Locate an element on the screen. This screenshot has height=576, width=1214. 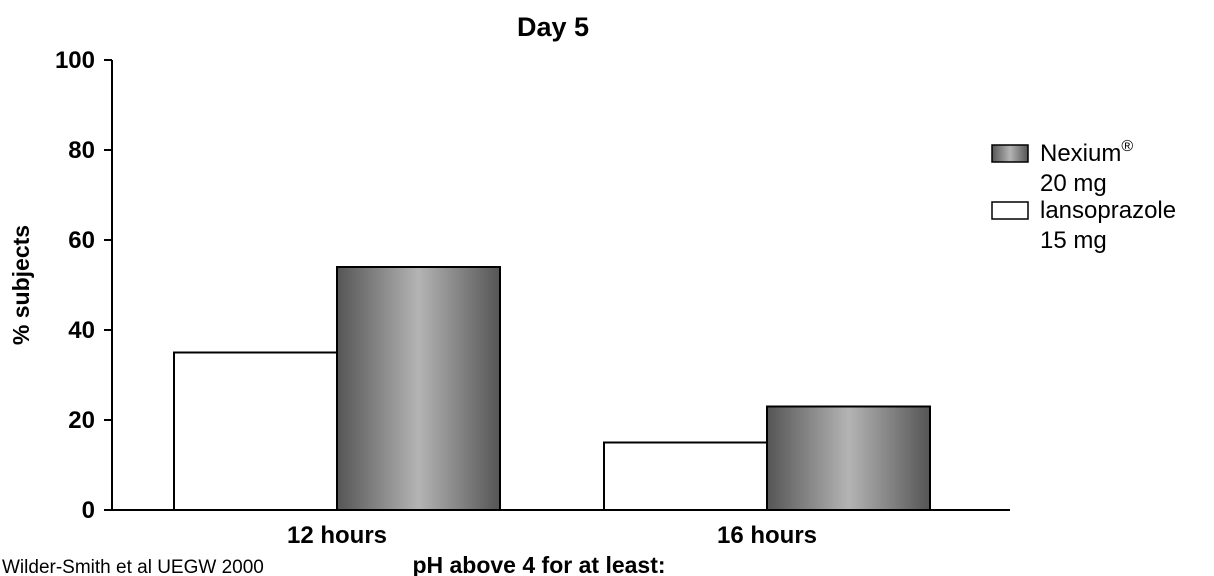
legend-lansoprazole-dose: 15 mg is located at coordinates (1073, 240).